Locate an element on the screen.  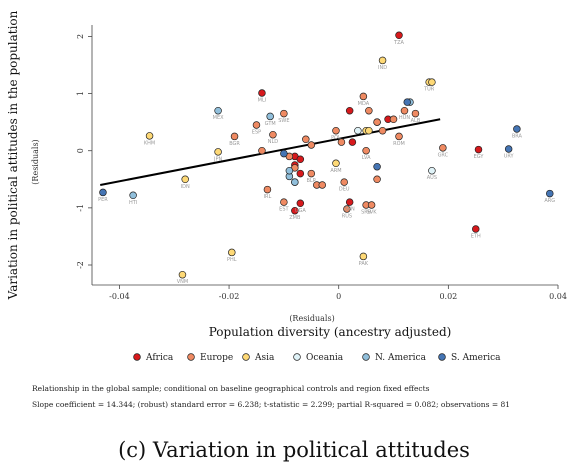
data-point-label: JPN is located at coordinates (217, 159).